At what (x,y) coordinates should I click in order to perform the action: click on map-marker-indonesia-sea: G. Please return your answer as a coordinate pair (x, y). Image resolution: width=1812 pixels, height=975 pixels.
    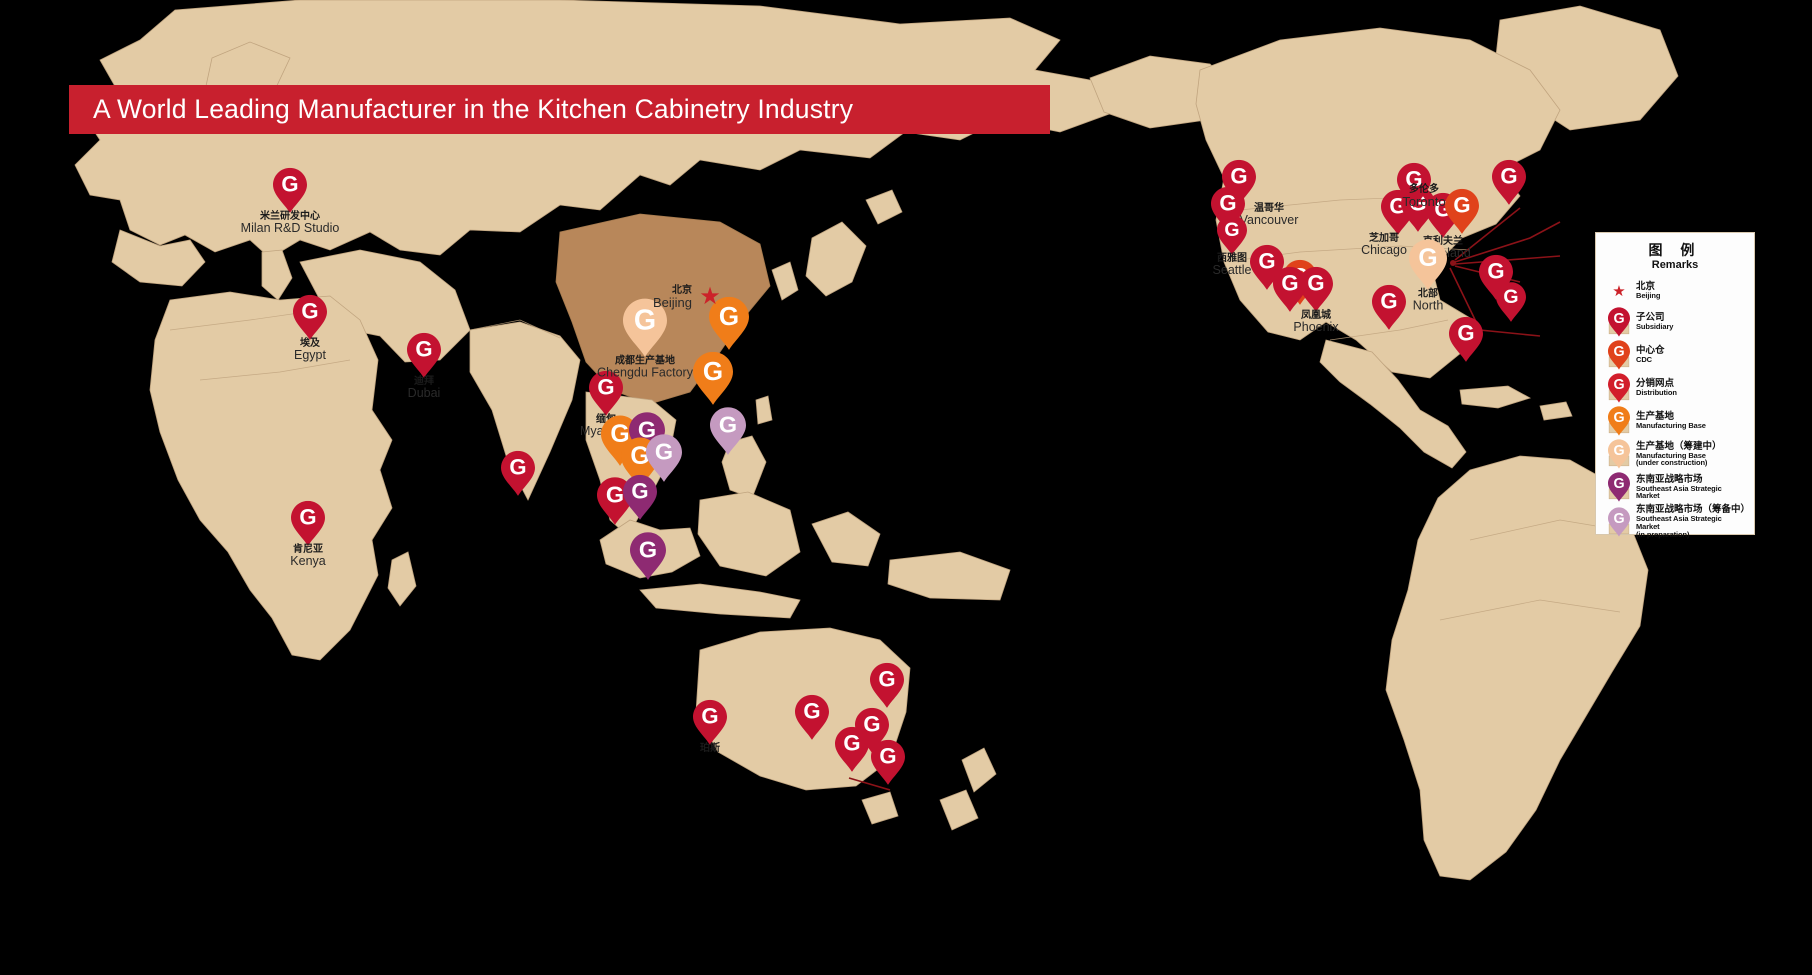
    Looking at the image, I should click on (648, 556).